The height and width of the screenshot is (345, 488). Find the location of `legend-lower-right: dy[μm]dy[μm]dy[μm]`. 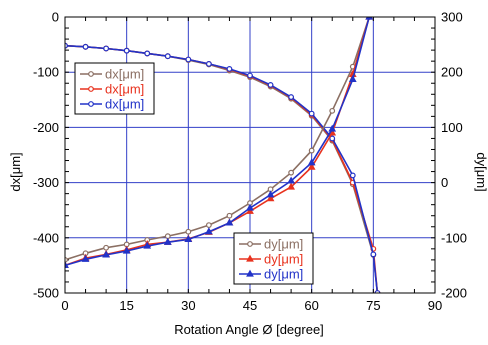

legend-lower-right: dy[μm]dy[μm]dy[μm] is located at coordinates (273, 258).